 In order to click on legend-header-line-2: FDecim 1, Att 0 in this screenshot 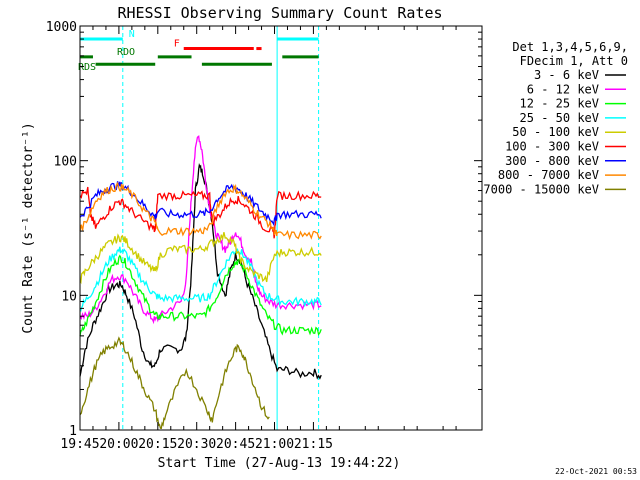, I will do `click(574, 61)`.